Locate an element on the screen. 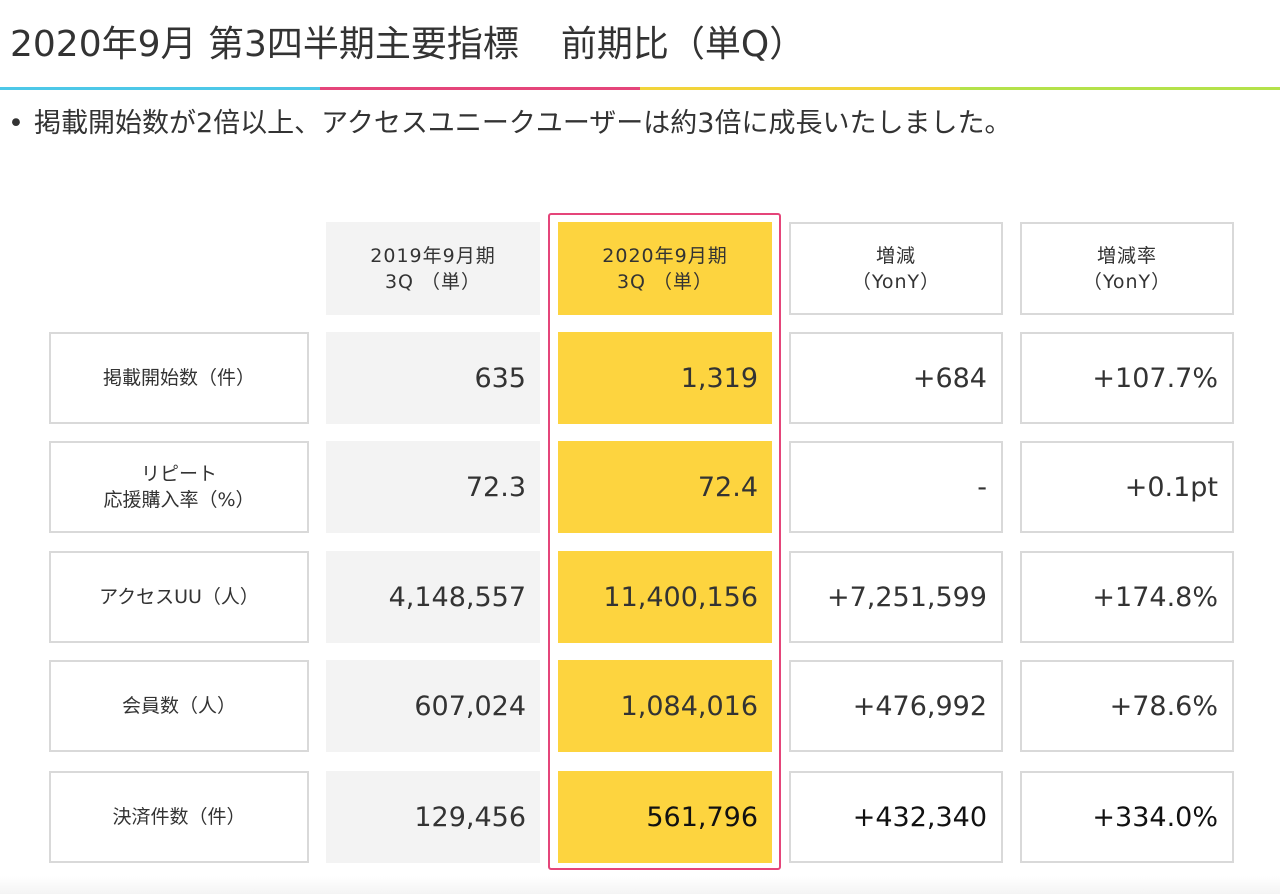 The height and width of the screenshot is (894, 1280). row-label-repeat-rate: リピート 応援購入率（%） is located at coordinates (179, 487).